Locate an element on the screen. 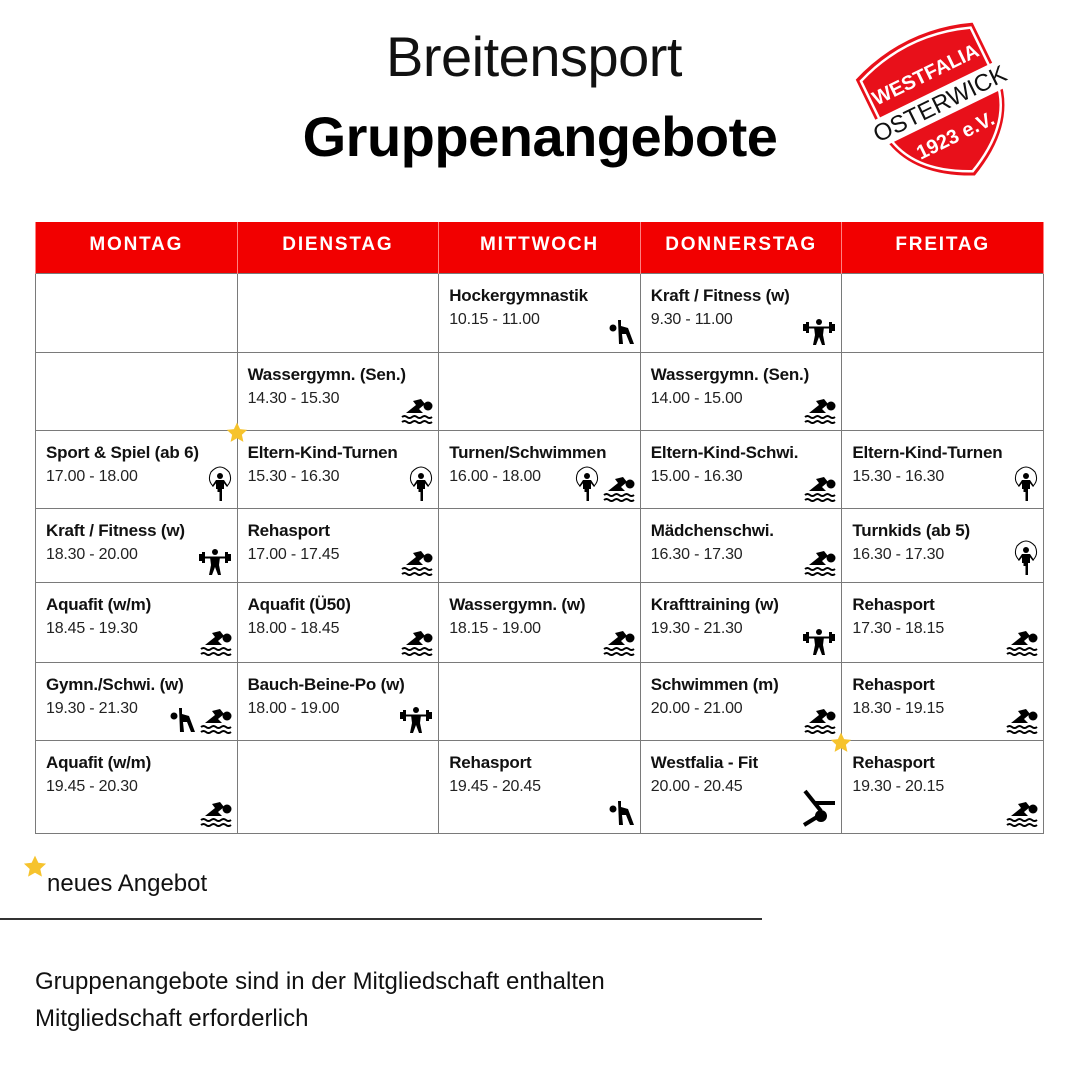 This screenshot has width=1080, height=1080. schedule-cell-freitag: Turnkids (ab 5) 16.30 - 17.30 is located at coordinates (942, 545).